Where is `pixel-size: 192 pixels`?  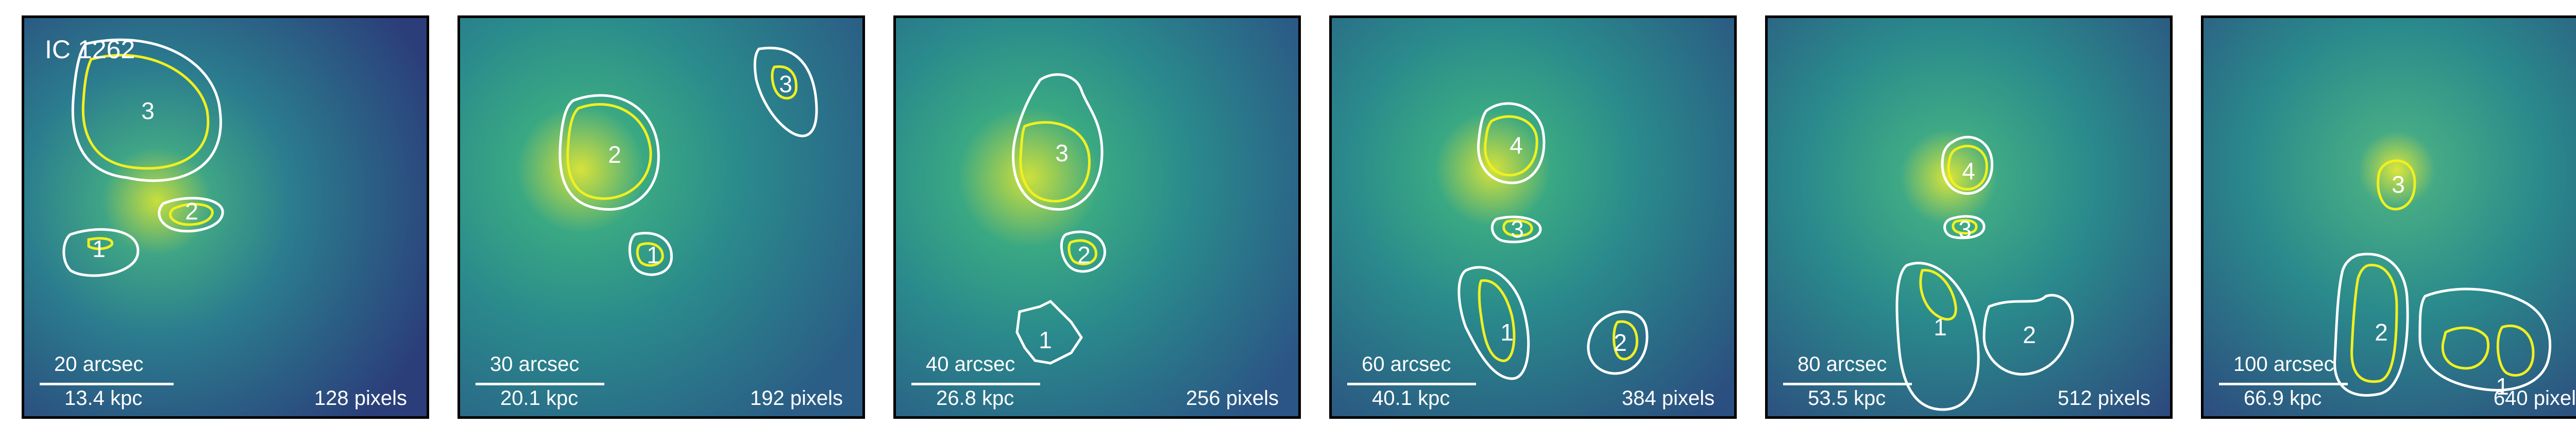
pixel-size: 192 pixels is located at coordinates (796, 398).